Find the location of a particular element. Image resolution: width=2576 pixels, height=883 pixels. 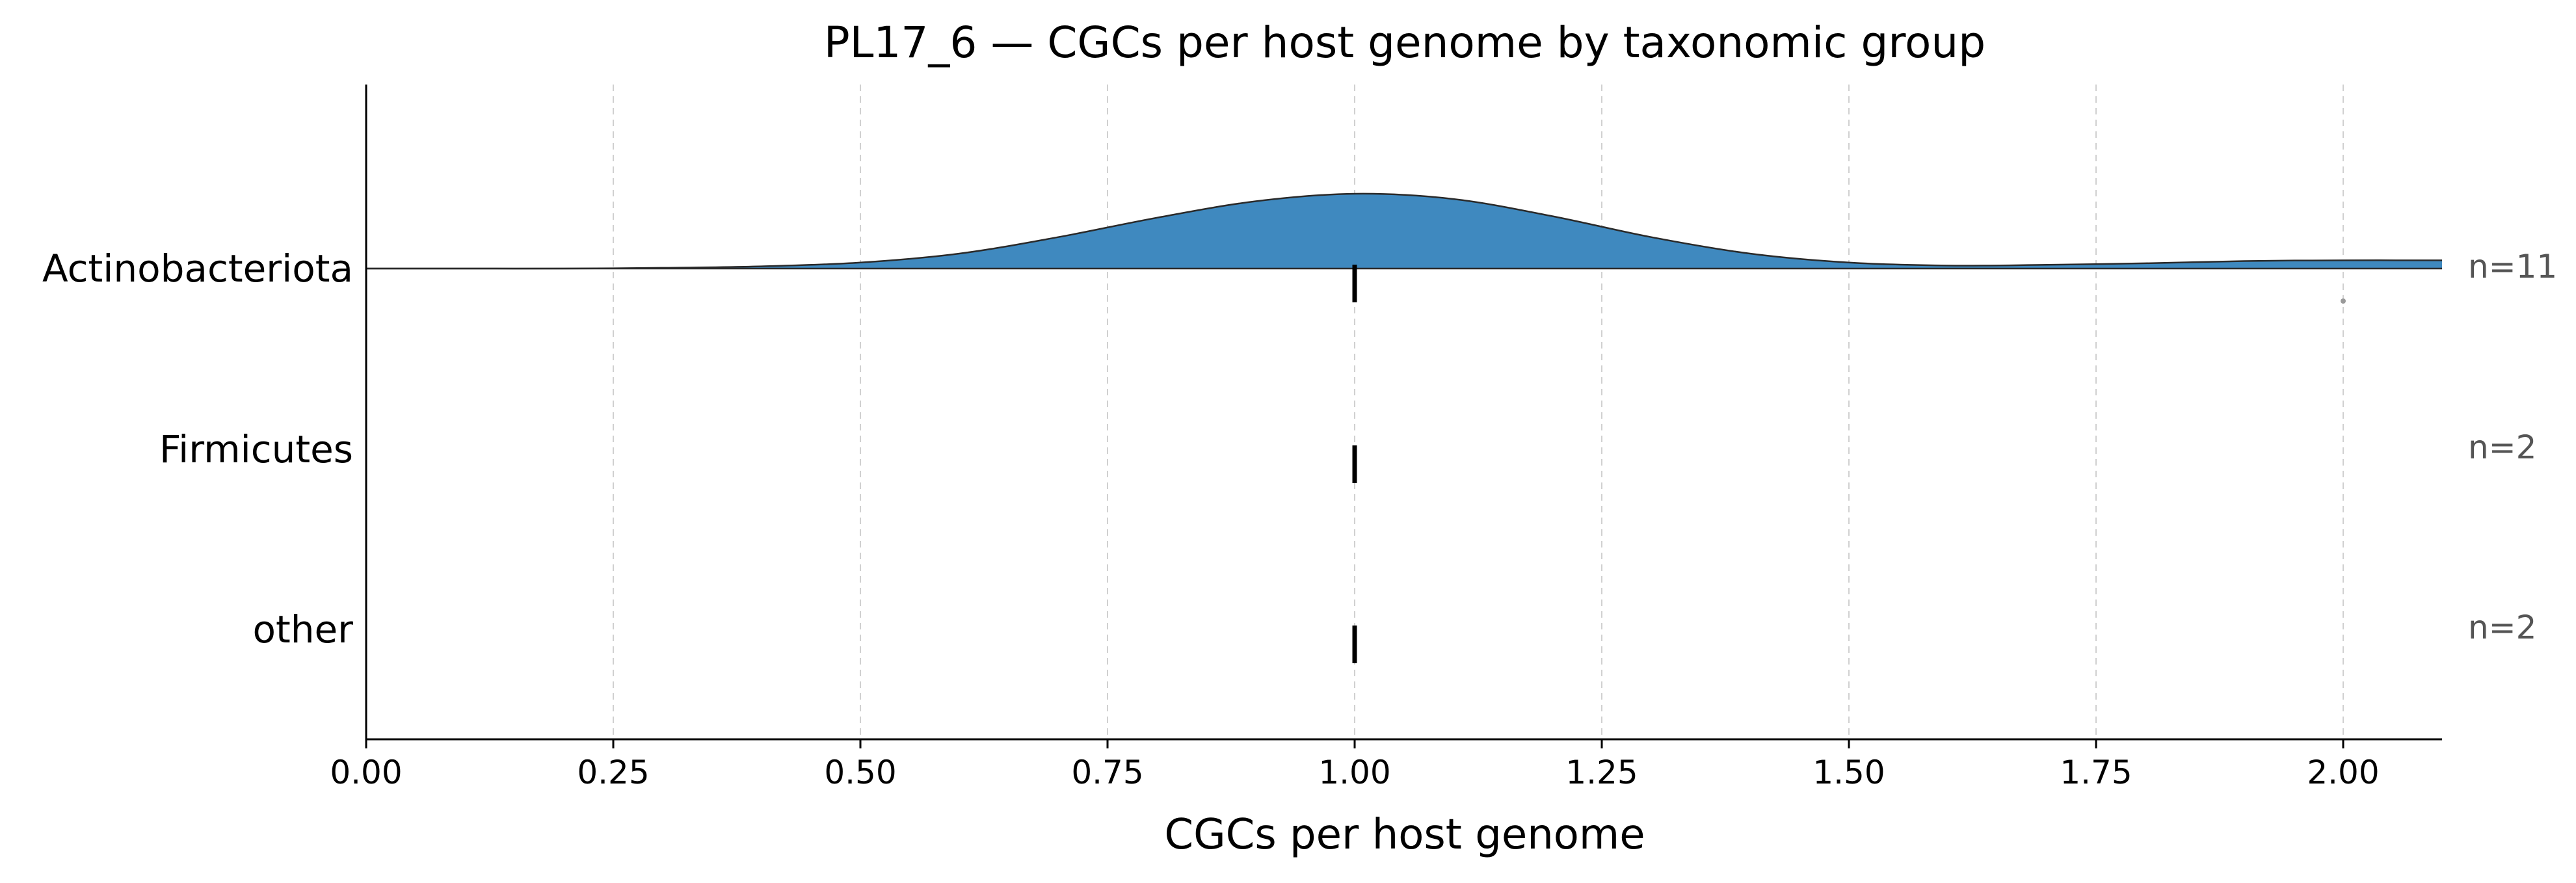

x-tick-label: 1.50 is located at coordinates (1848, 772).